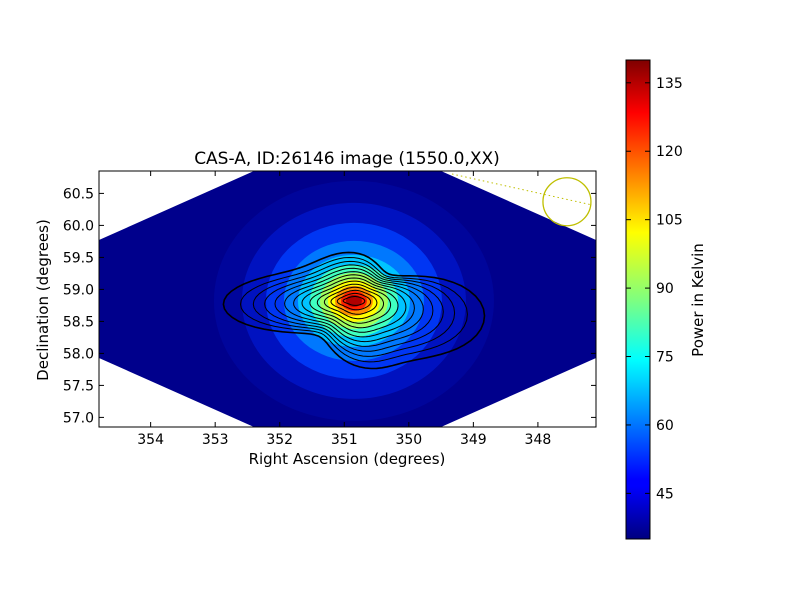 This screenshot has width=800, height=600. I want to click on x-tick-label: 352, so click(279, 440).